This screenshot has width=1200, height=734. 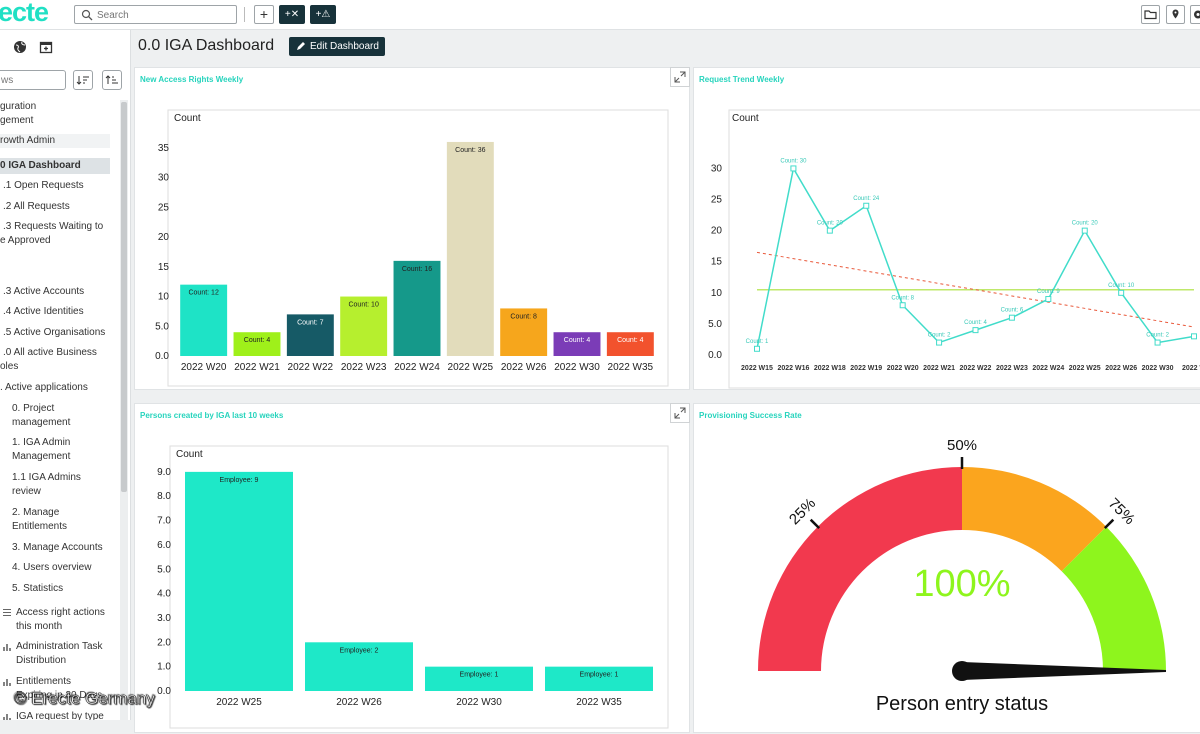 I want to click on copyright-watermark: © Erecte Germany, so click(x=85, y=699).